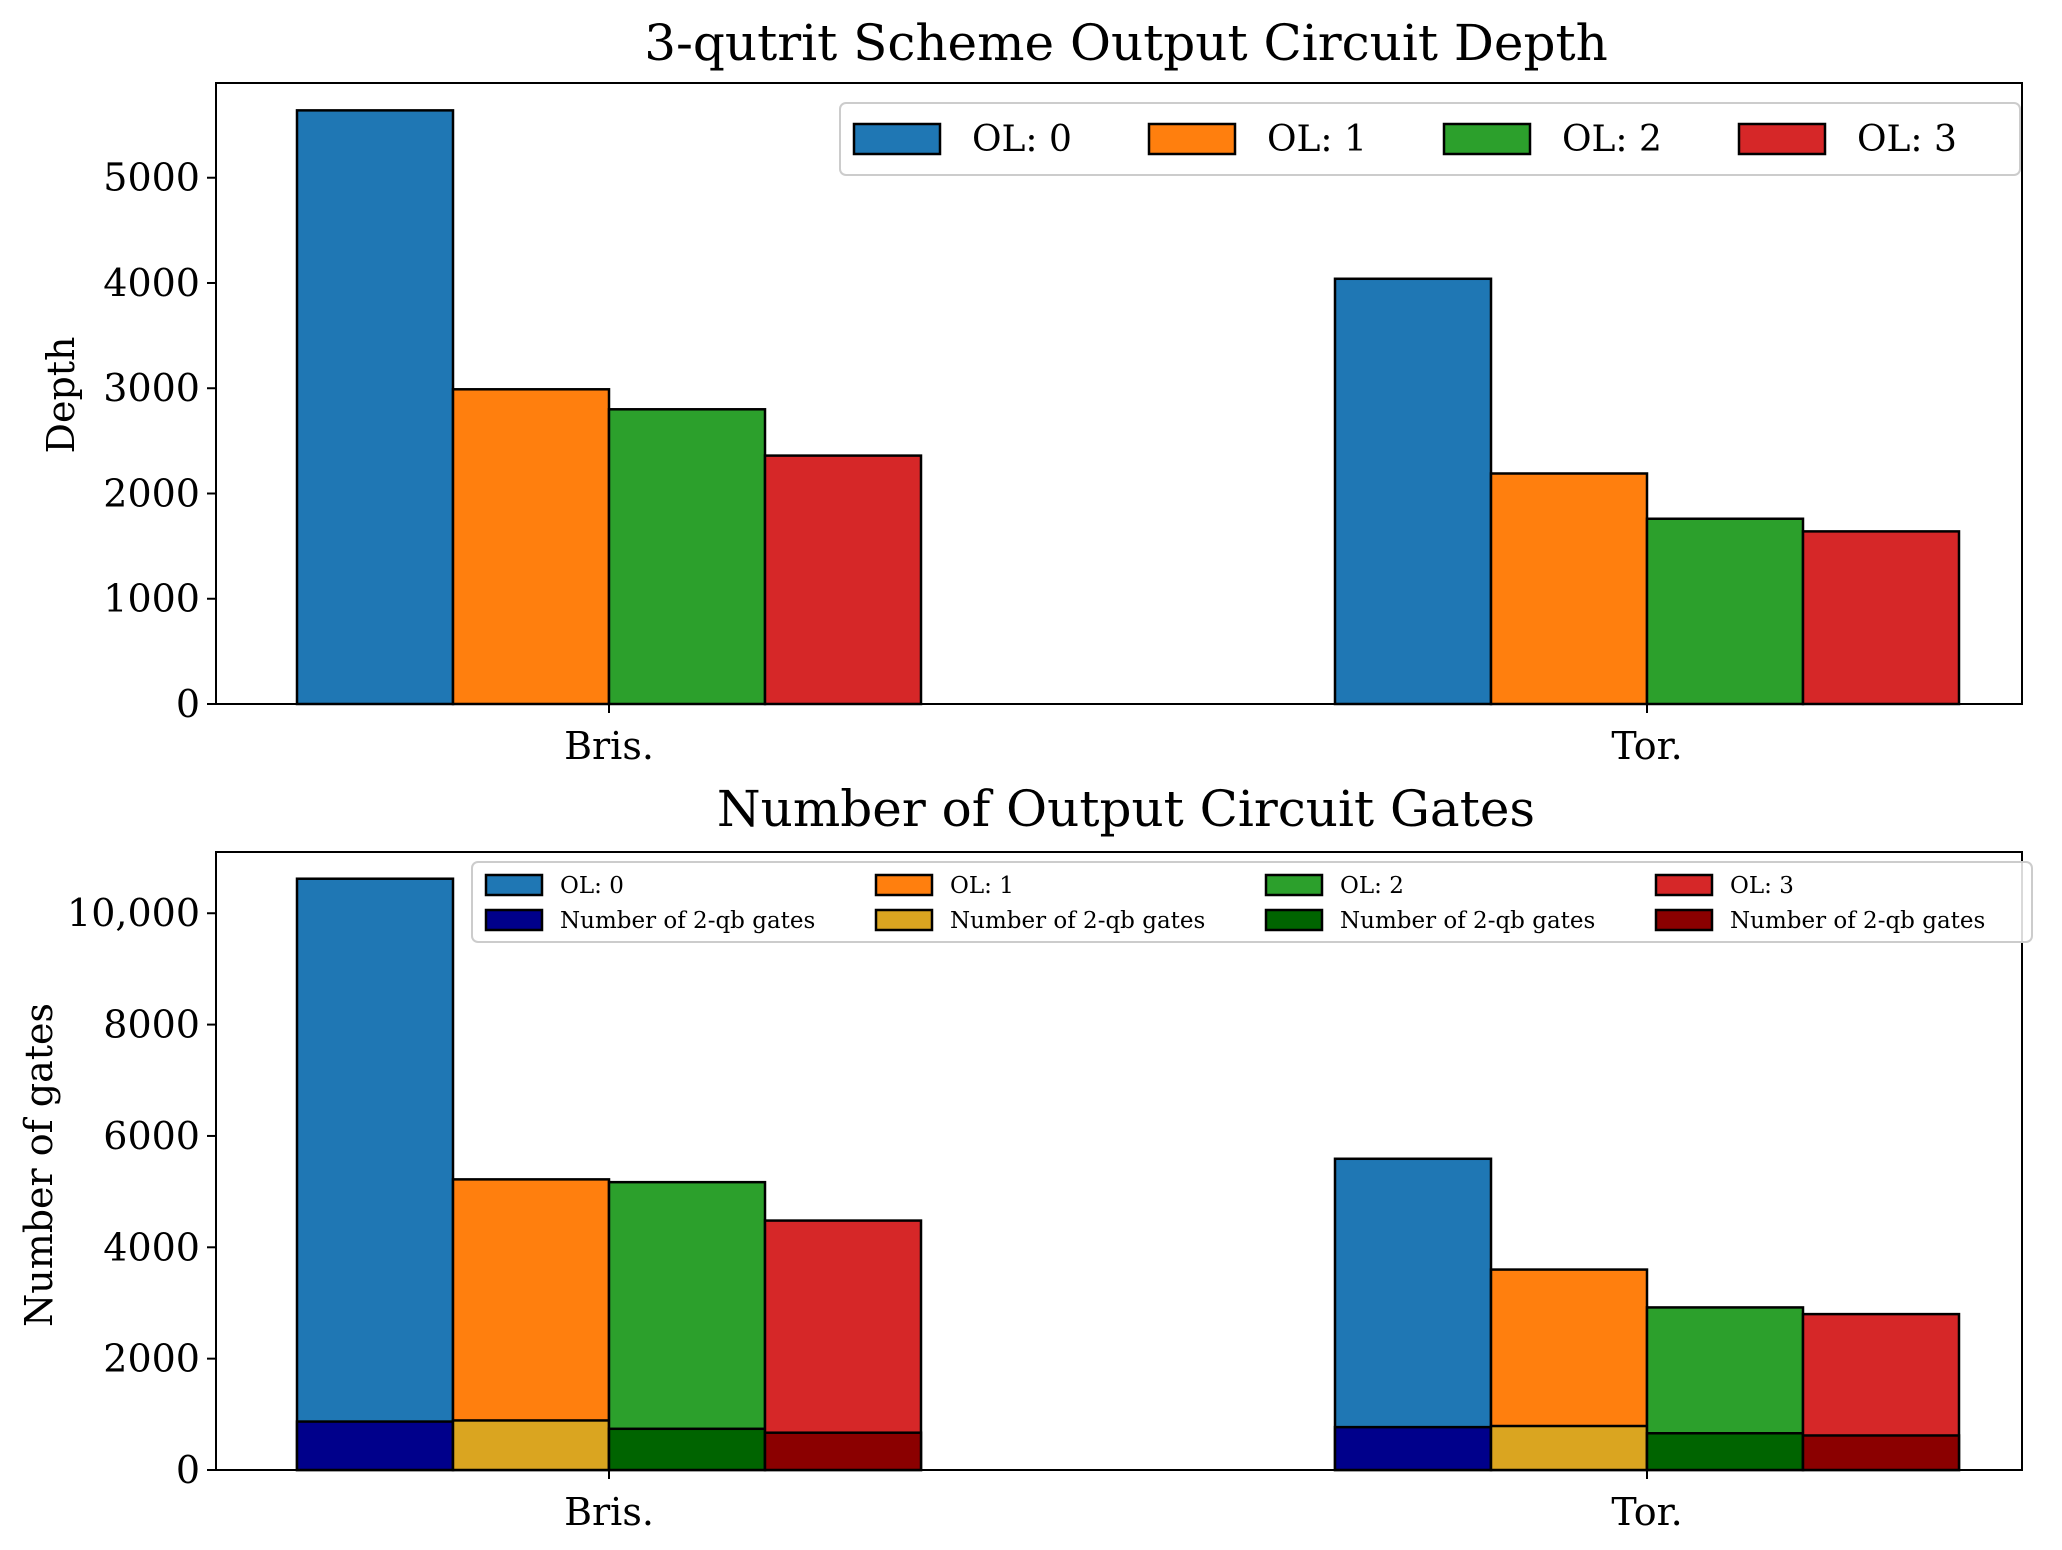 The height and width of the screenshot is (1550, 2062). What do you see at coordinates (1762, 886) in the screenshot?
I see `gates-legend-label: OL: 3` at bounding box center [1762, 886].